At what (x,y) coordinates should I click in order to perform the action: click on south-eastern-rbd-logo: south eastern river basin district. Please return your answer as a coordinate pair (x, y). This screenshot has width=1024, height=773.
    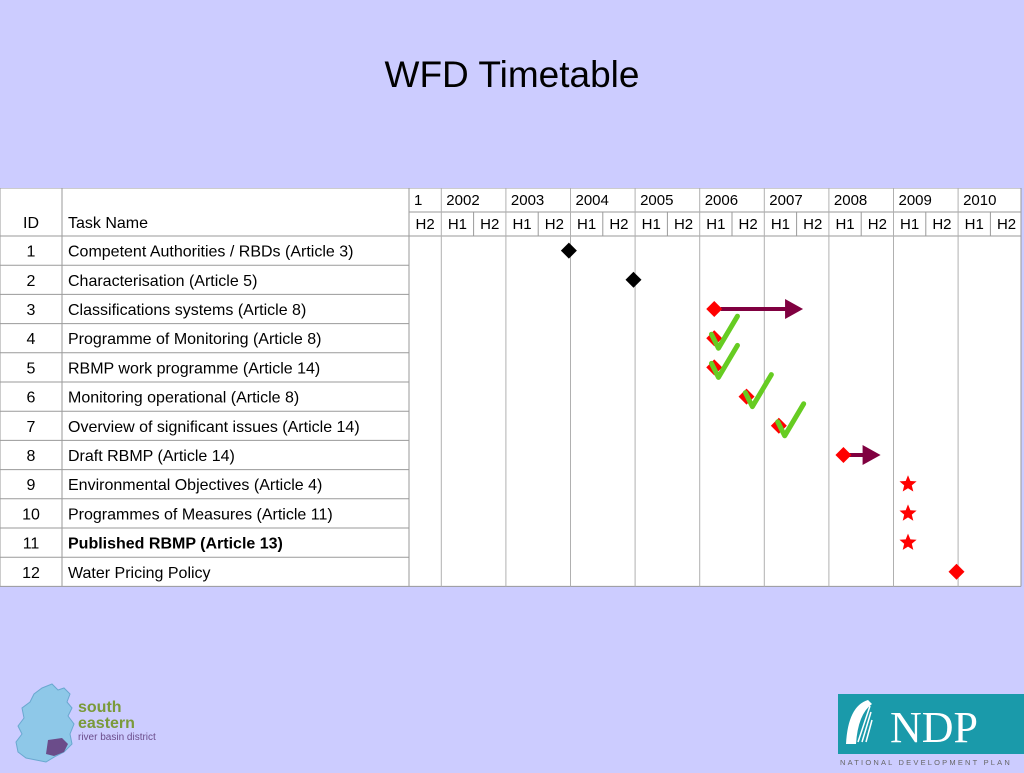
    Looking at the image, I should click on (87, 724).